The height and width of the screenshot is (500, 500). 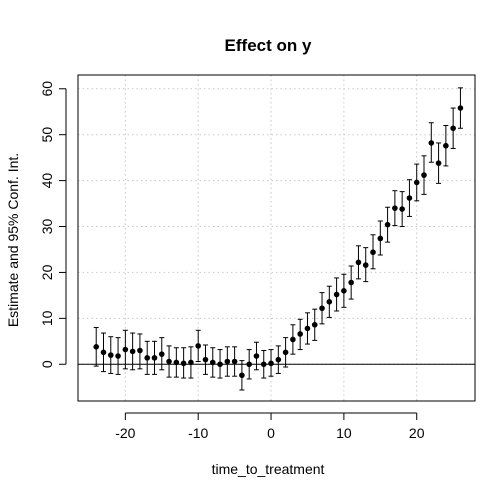 What do you see at coordinates (268, 469) in the screenshot?
I see `x-axis-label: time_to_treatment` at bounding box center [268, 469].